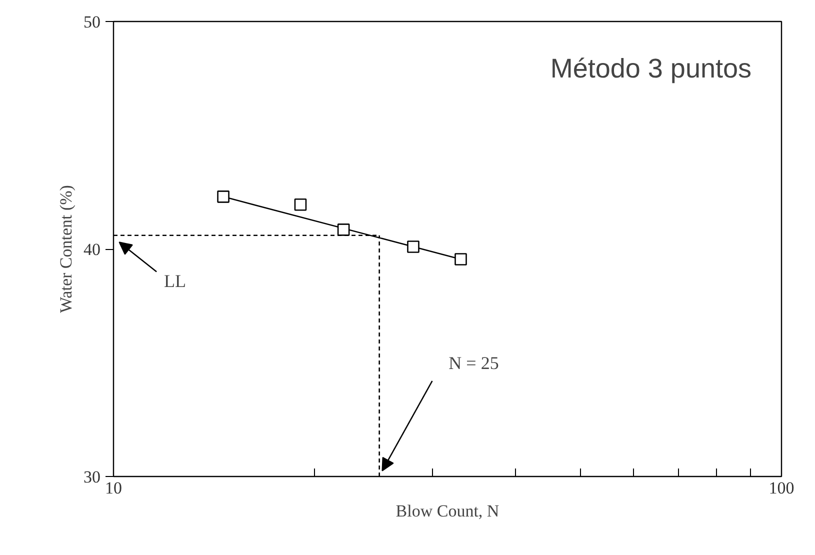  What do you see at coordinates (92, 22) in the screenshot?
I see `y-tick-label: 50` at bounding box center [92, 22].